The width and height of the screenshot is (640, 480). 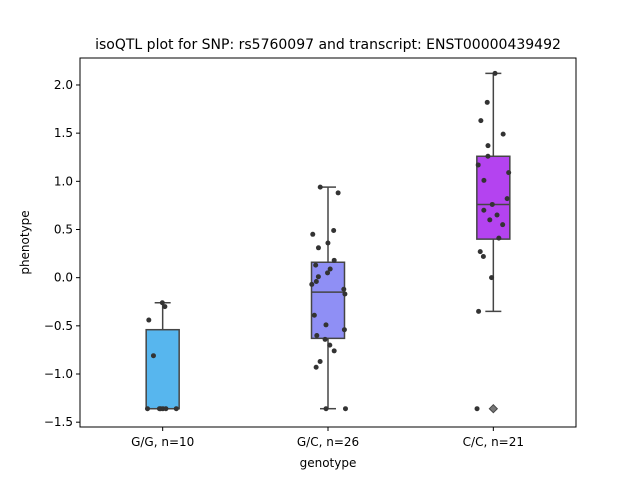 I want to click on box, so click(x=162, y=369).